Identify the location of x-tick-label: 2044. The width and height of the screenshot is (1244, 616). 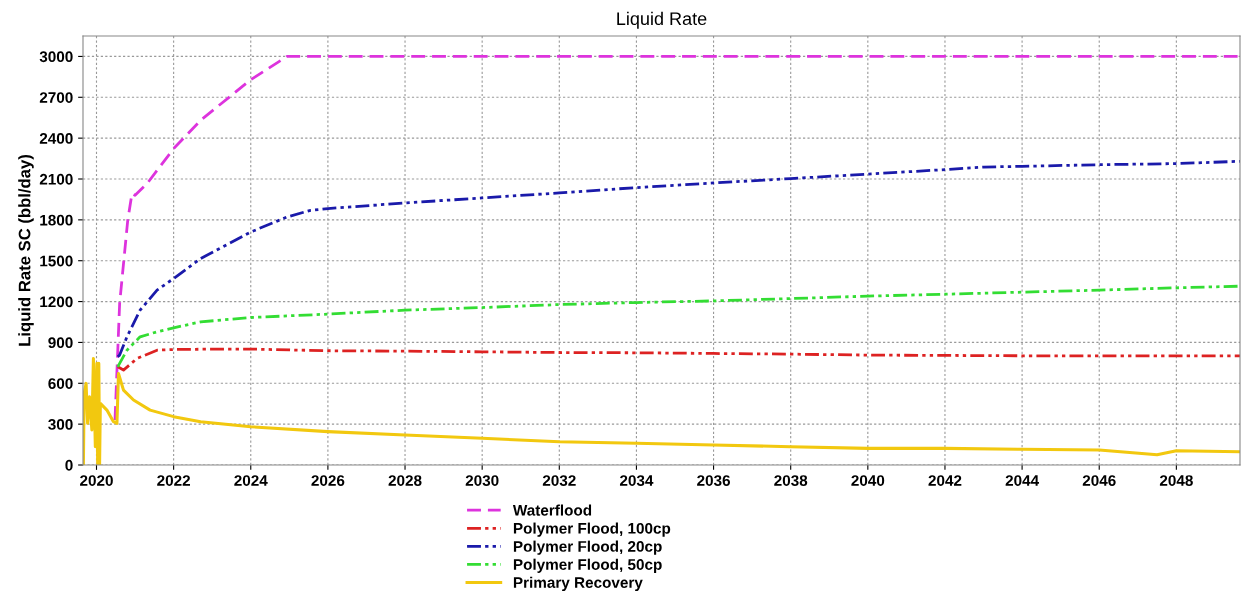
(1022, 480).